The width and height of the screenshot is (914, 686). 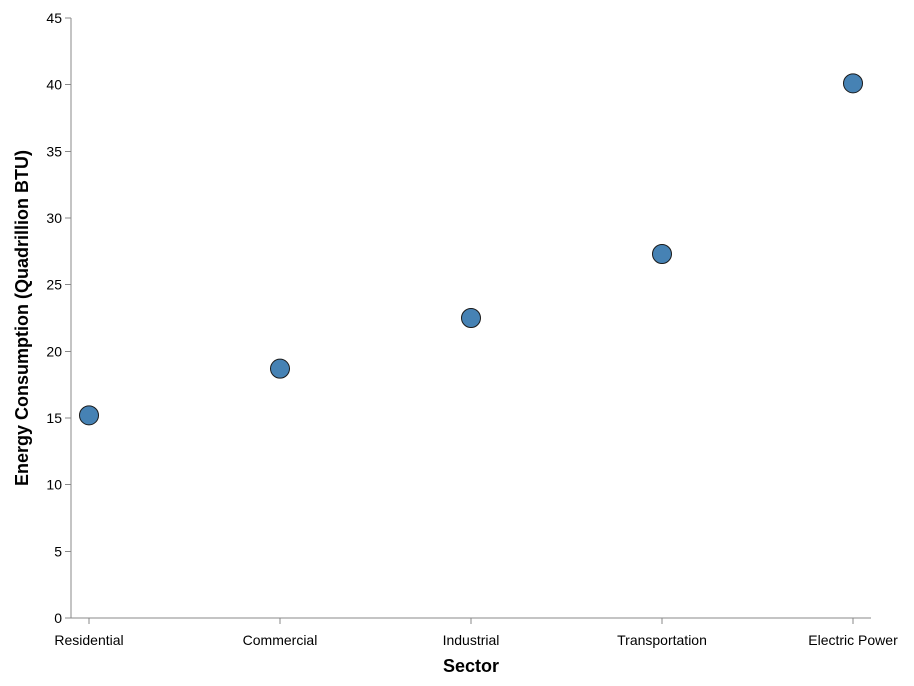 I want to click on y-tick-label: 10, so click(x=54, y=485).